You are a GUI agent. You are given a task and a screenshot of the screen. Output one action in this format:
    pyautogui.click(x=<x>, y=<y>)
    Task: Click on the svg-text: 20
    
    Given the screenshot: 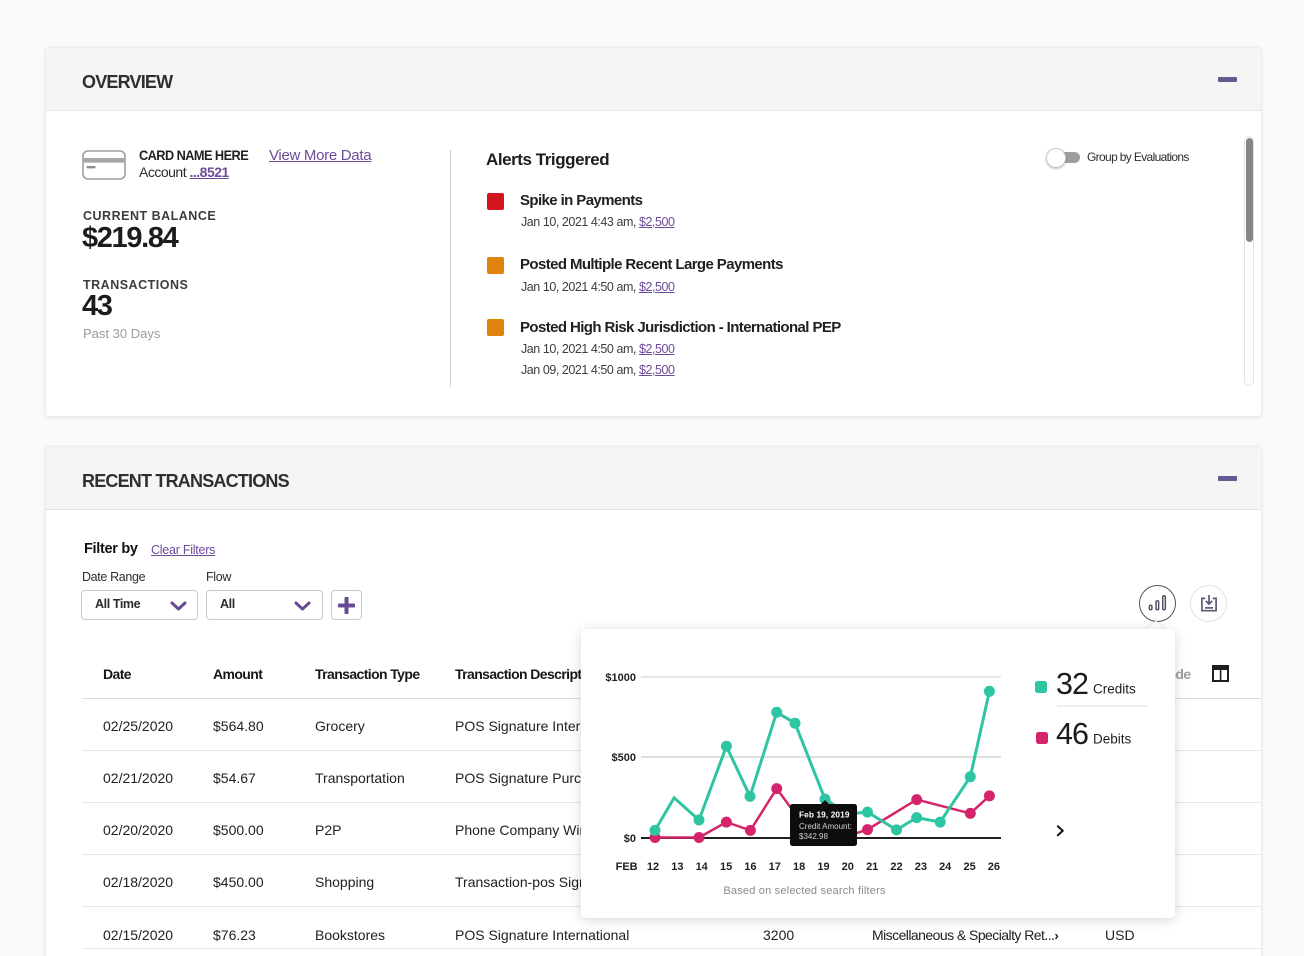 What is the action you would take?
    pyautogui.click(x=848, y=867)
    